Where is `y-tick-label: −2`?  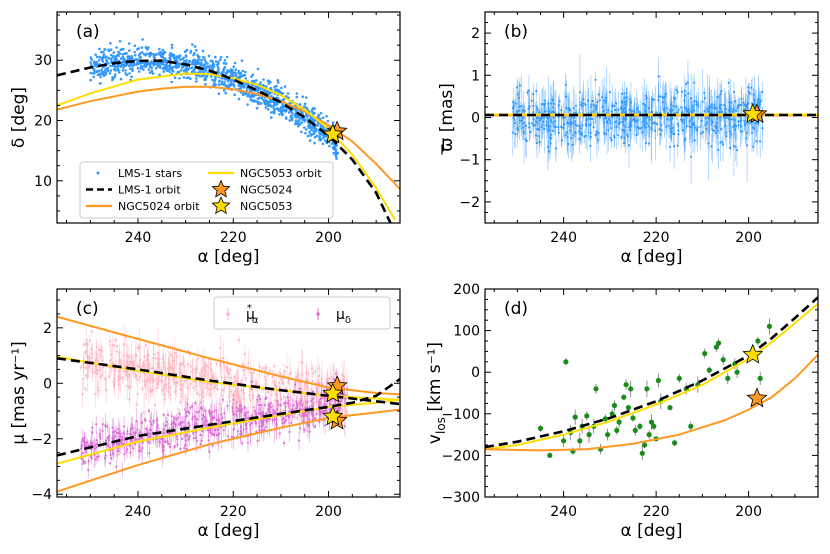 y-tick-label: −2 is located at coordinates (469, 203).